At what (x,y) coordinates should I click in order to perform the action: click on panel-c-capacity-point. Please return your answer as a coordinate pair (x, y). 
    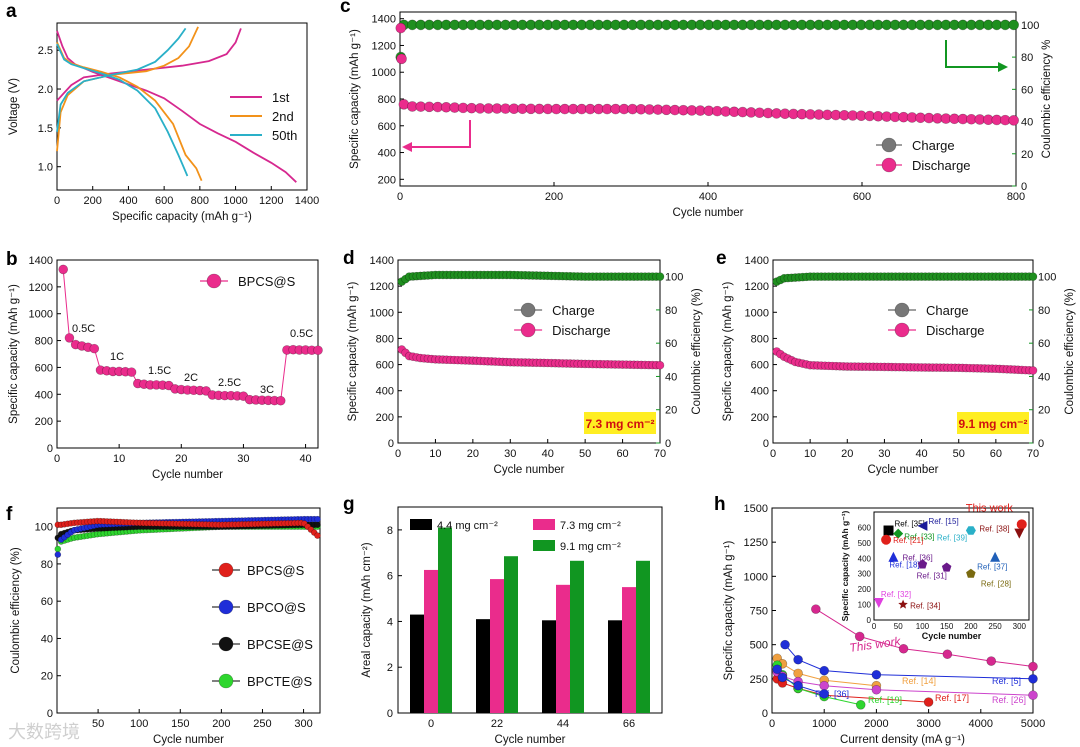
    Looking at the image, I should click on (401, 59).